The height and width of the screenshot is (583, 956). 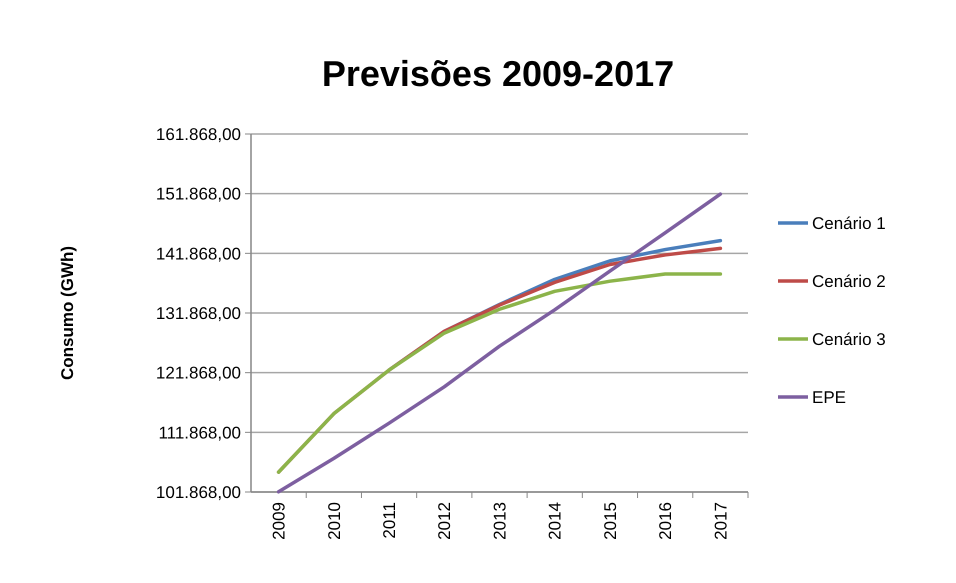 I want to click on x-tick-label: 2009, so click(x=279, y=521).